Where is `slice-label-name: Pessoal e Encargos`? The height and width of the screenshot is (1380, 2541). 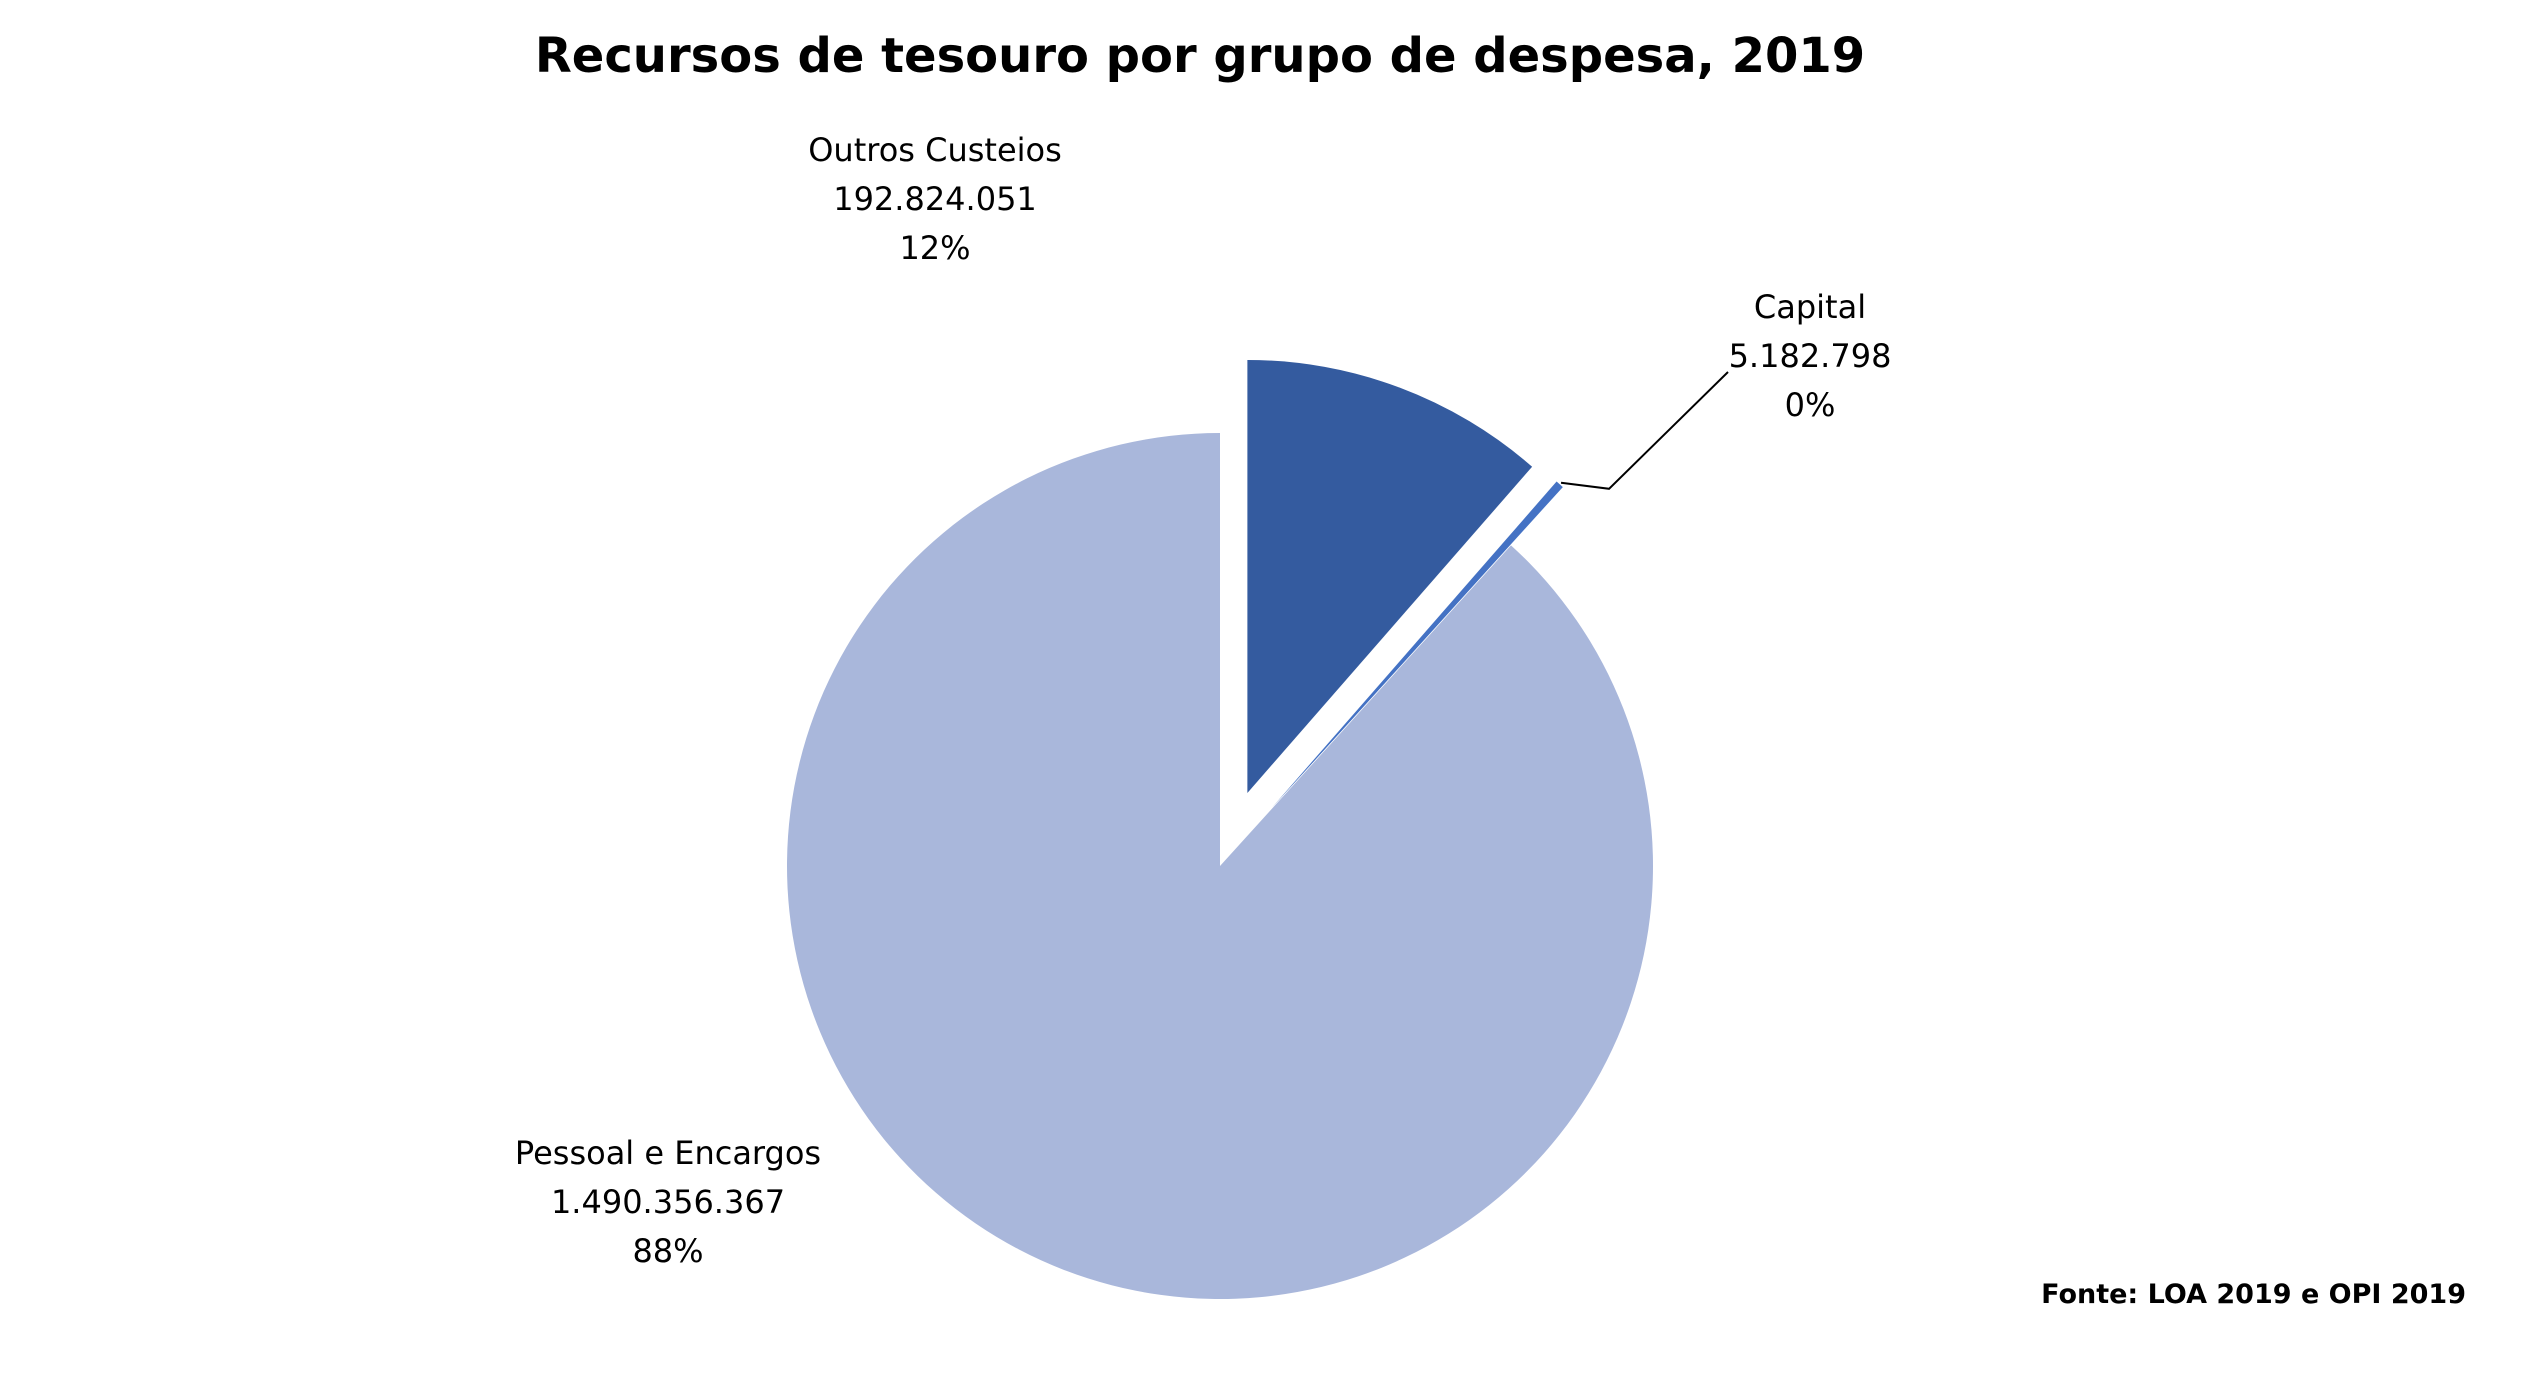 slice-label-name: Pessoal e Encargos is located at coordinates (668, 1153).